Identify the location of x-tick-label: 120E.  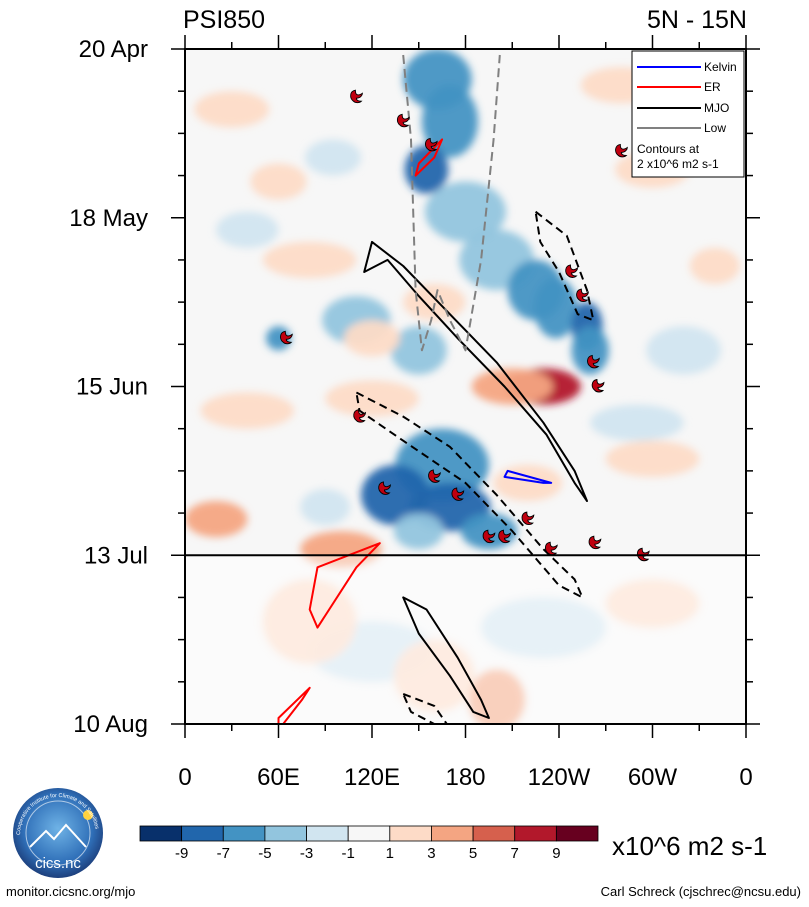
(372, 777).